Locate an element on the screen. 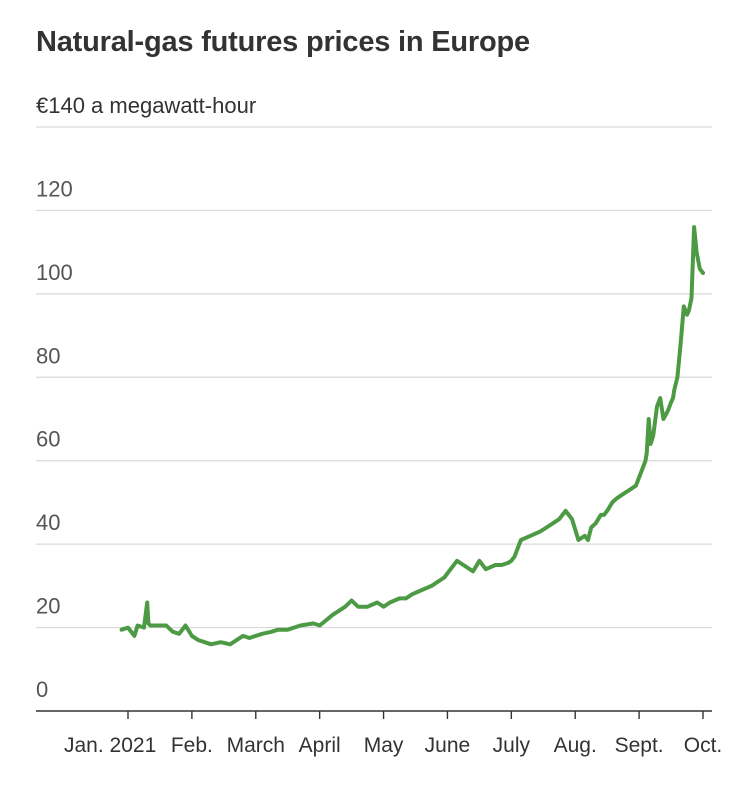 Image resolution: width=750 pixels, height=789 pixels. x-tick-label: Oct. is located at coordinates (703, 745).